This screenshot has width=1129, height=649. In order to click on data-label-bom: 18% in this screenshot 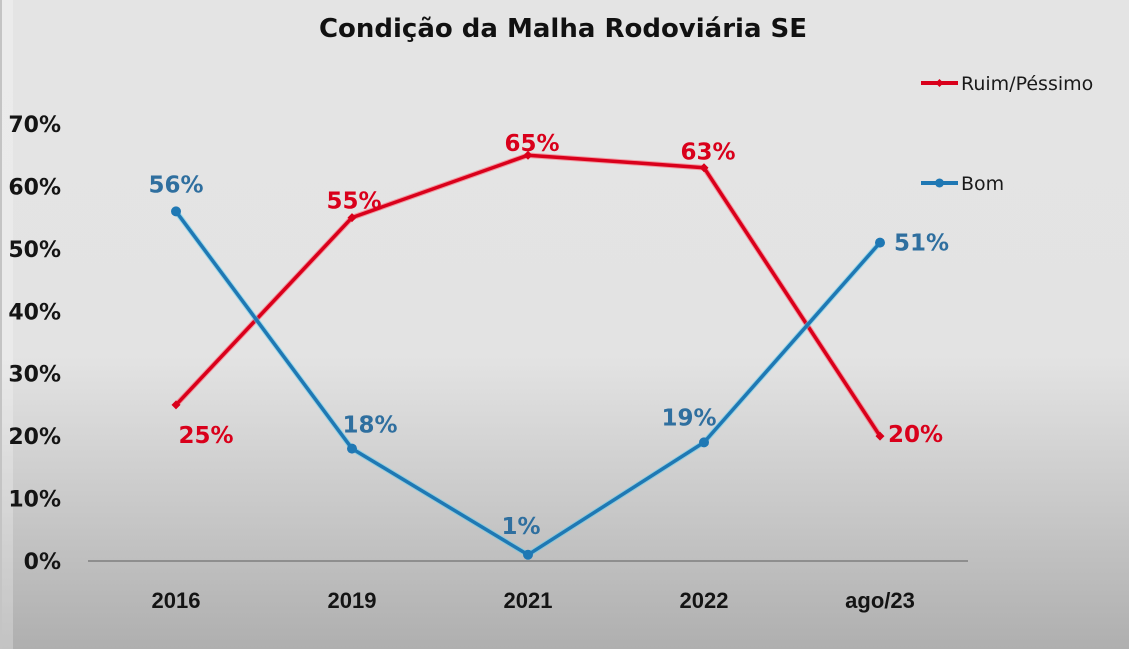, I will do `click(369, 426)`.